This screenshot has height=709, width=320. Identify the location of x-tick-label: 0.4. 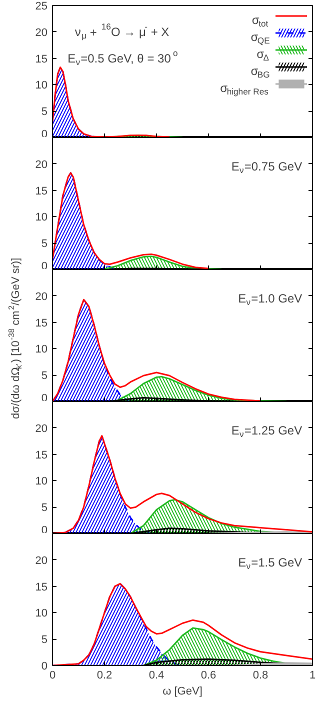
(156, 676).